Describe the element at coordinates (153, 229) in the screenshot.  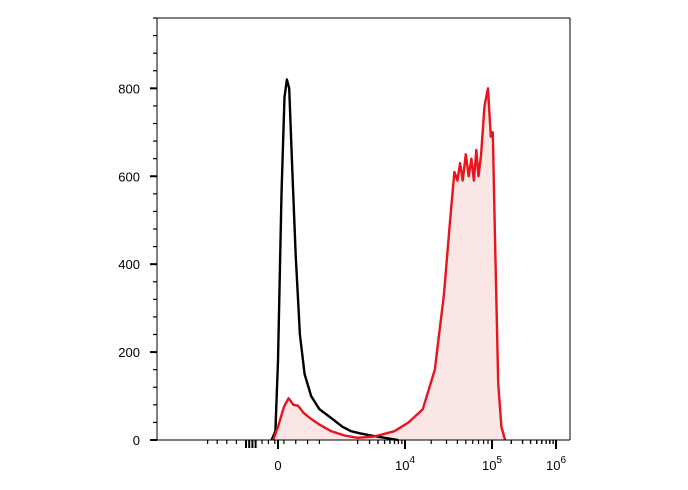
I see `y-axis-ticks` at that location.